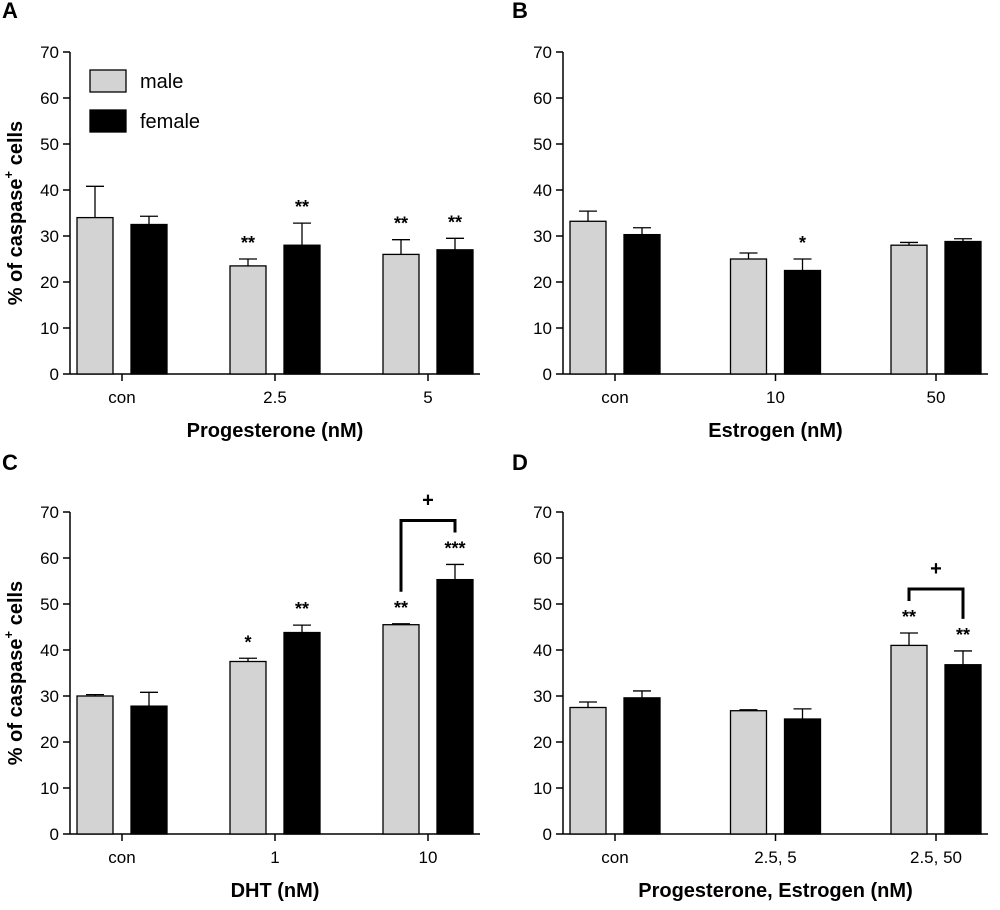 This screenshot has width=1000, height=910. I want to click on significance-label: ***, so click(454, 548).